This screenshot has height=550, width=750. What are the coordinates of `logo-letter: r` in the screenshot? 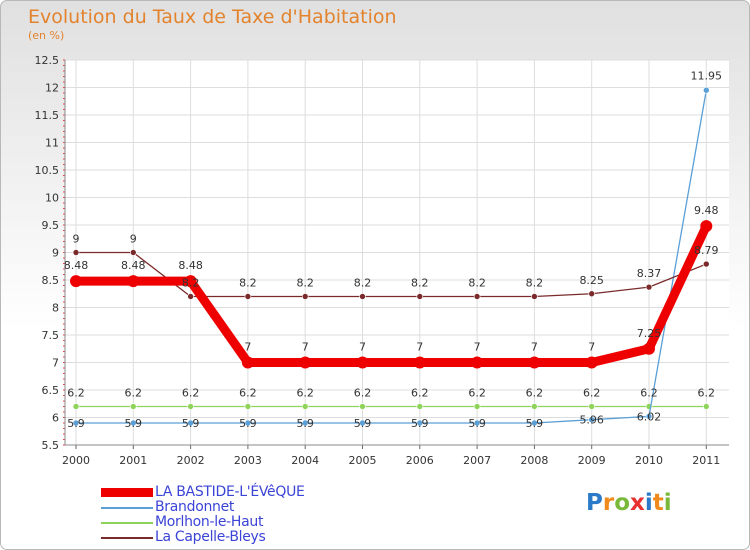 It's located at (608, 503).